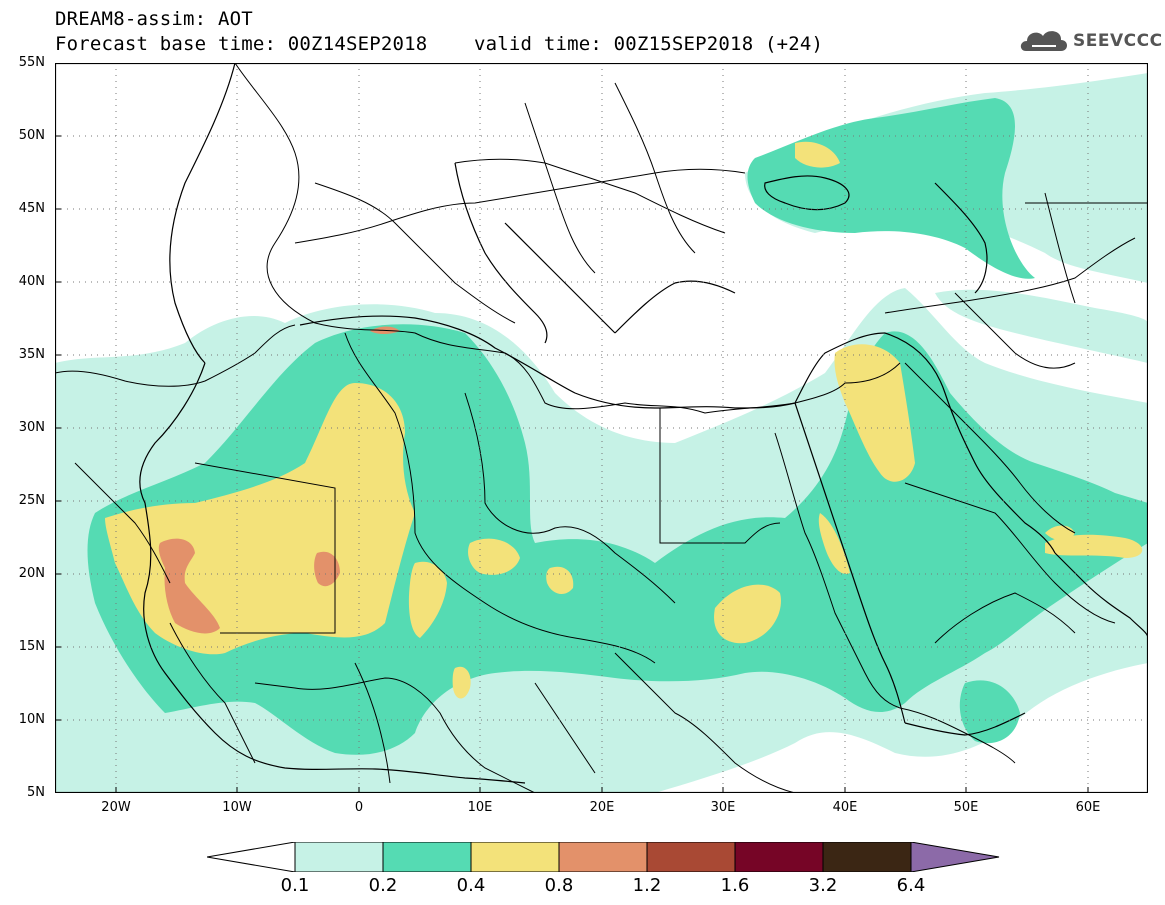 The width and height of the screenshot is (1165, 905). What do you see at coordinates (823, 885) in the screenshot?
I see `colorbar-label: 3.2` at bounding box center [823, 885].